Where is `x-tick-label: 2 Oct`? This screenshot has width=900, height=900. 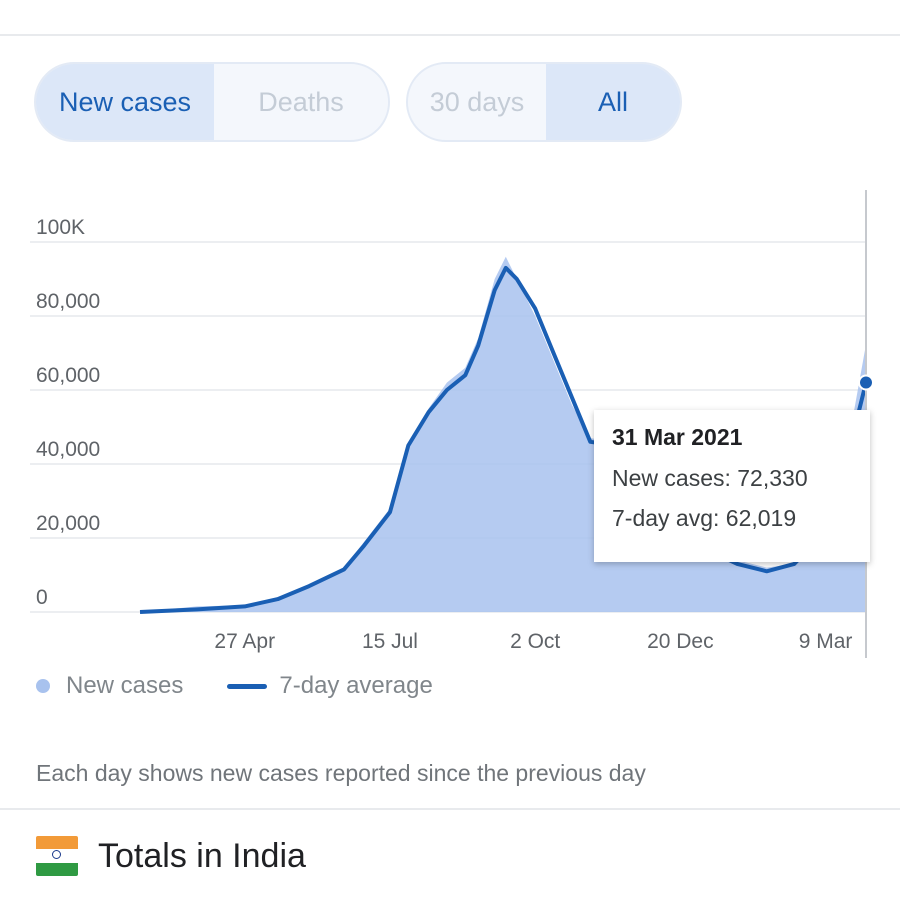 x-tick-label: 2 Oct is located at coordinates (535, 641).